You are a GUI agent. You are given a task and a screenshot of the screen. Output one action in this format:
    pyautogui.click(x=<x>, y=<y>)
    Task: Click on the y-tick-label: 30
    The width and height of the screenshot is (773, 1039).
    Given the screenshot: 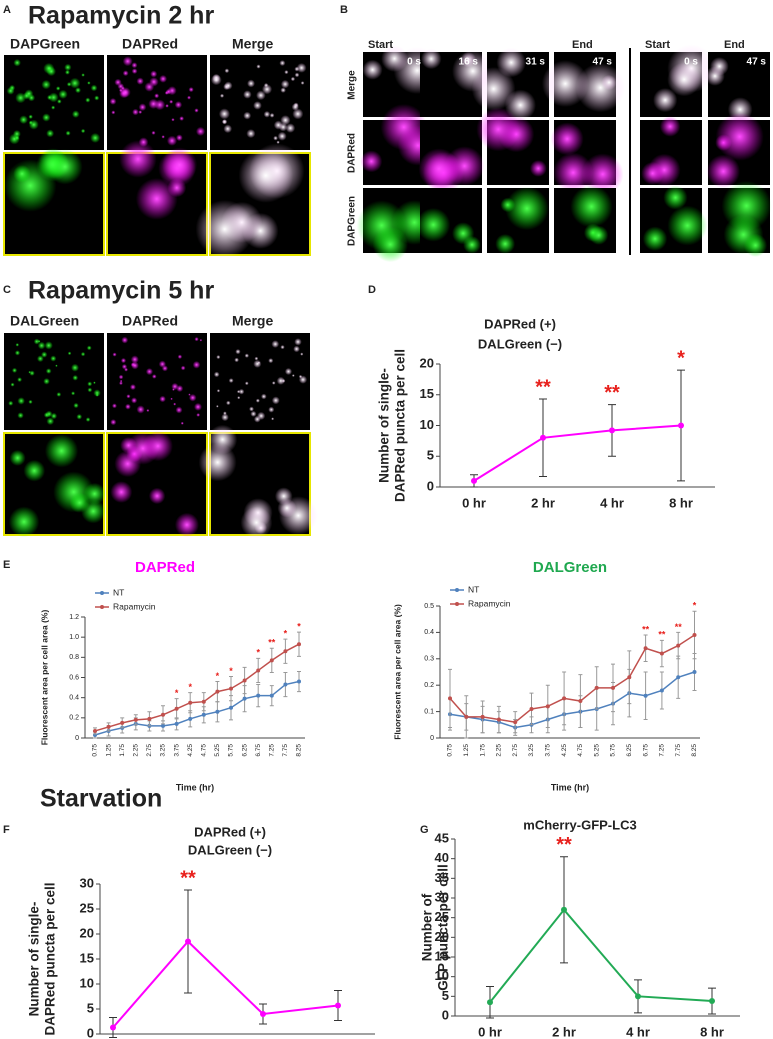 What is the action you would take?
    pyautogui.click(x=442, y=896)
    